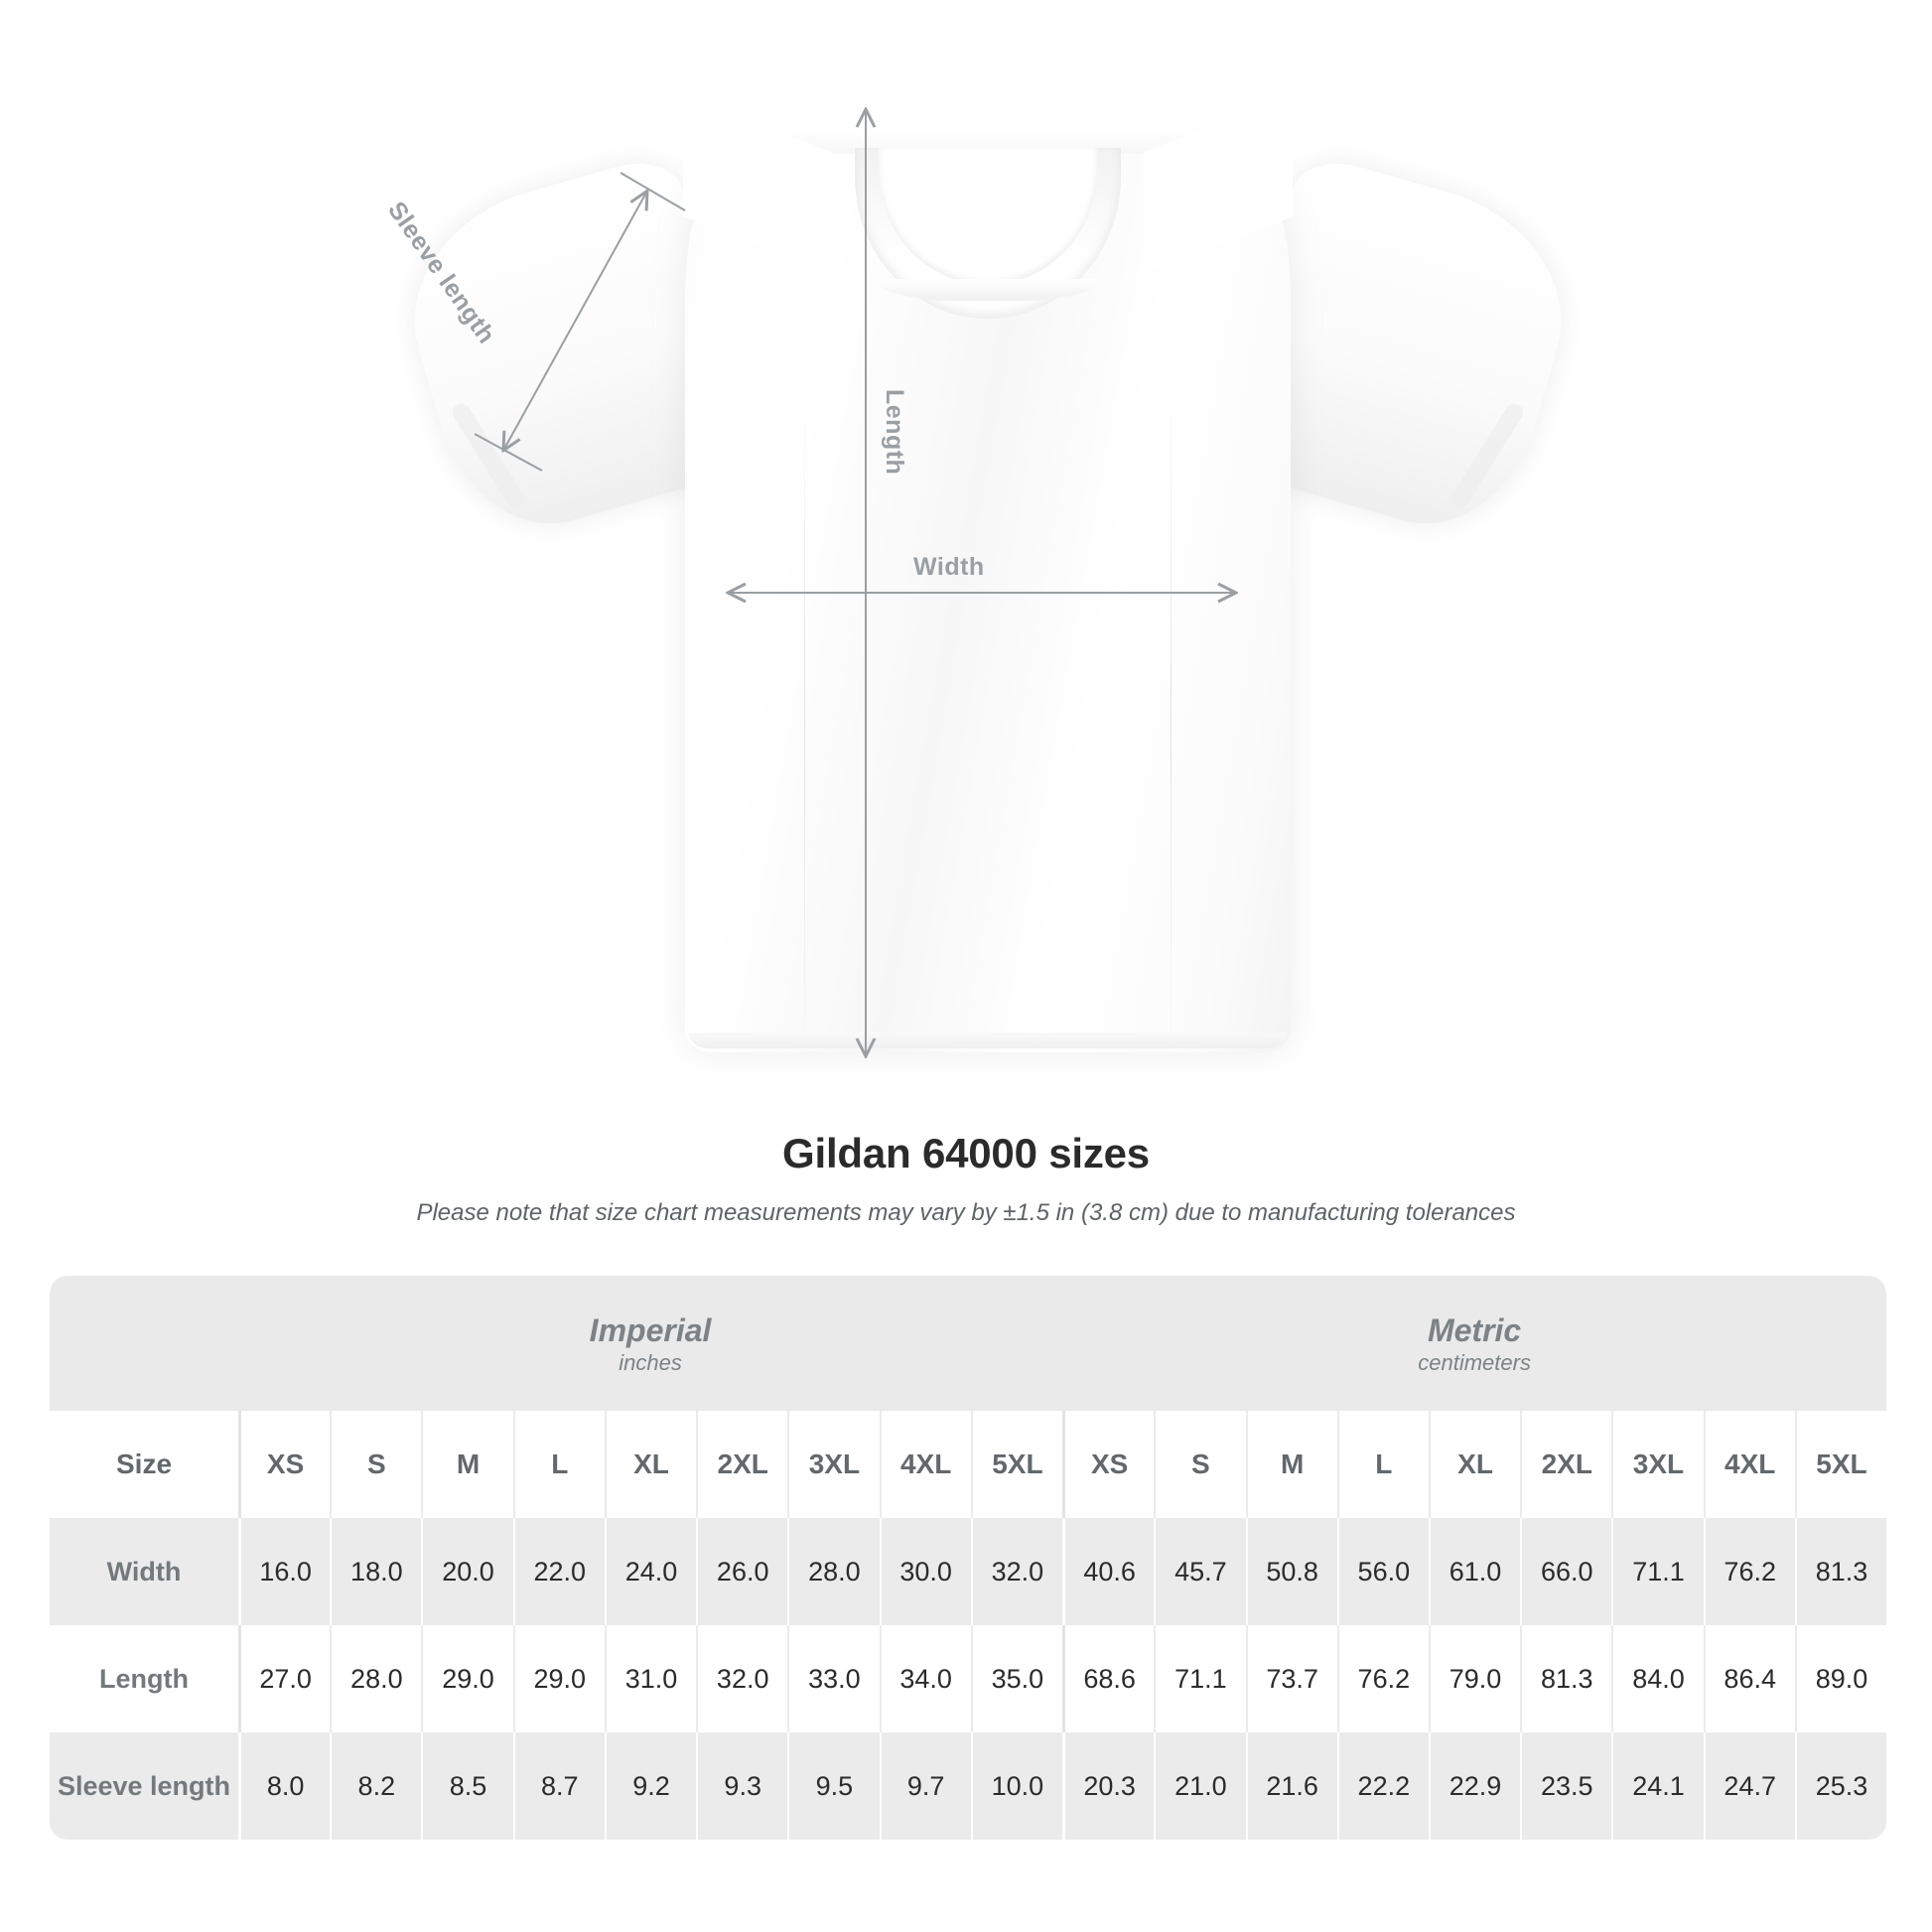 The image size is (1932, 1932). What do you see at coordinates (376, 1786) in the screenshot?
I see `cell-sleeve-length-imperial-s: 8.2` at bounding box center [376, 1786].